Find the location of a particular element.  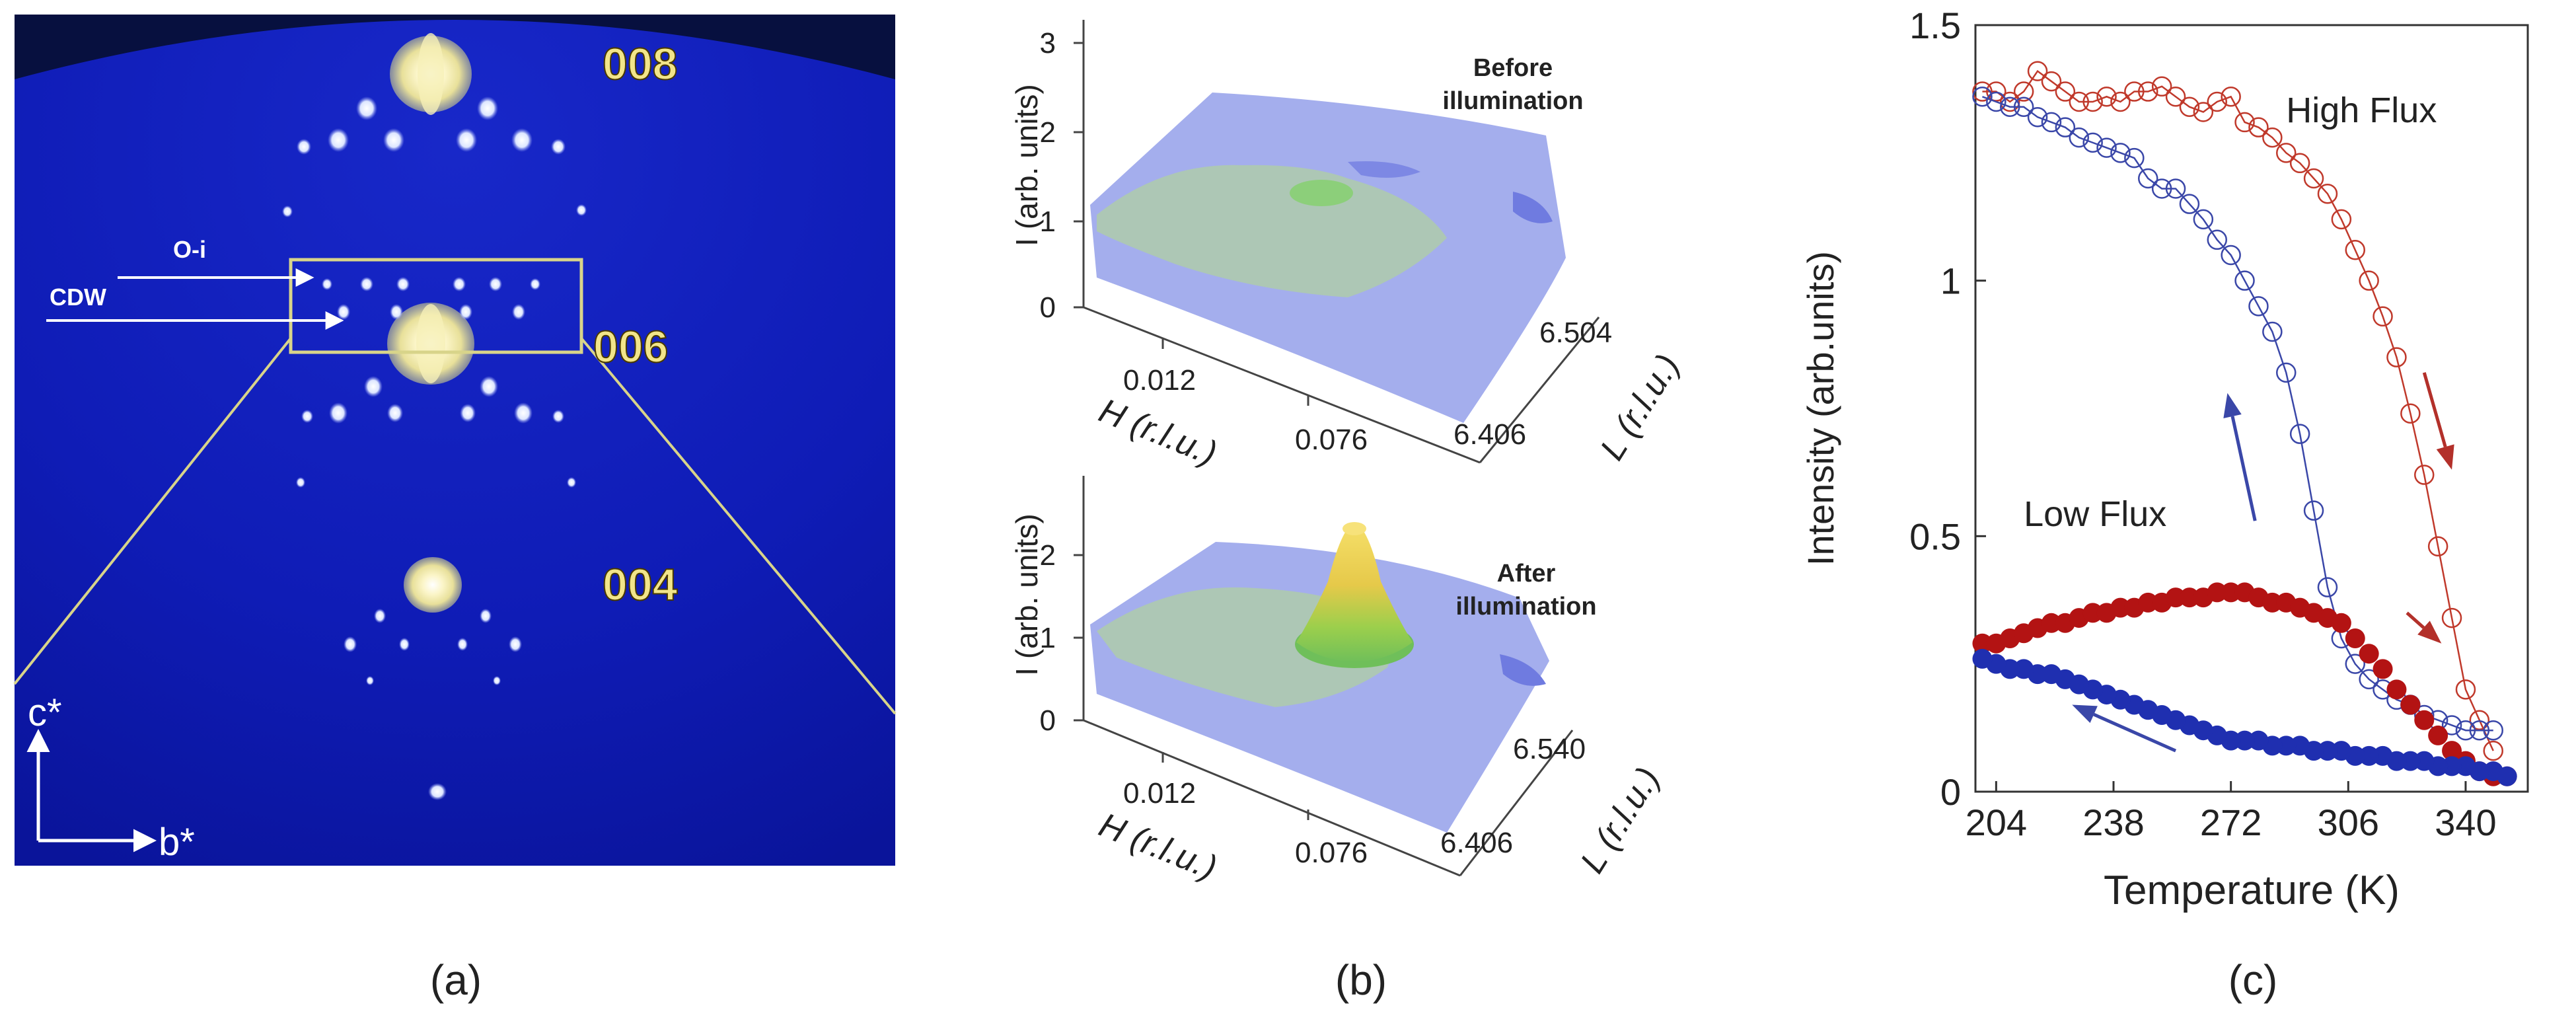

z-tick-bottom-2: 2 is located at coordinates (1048, 555).